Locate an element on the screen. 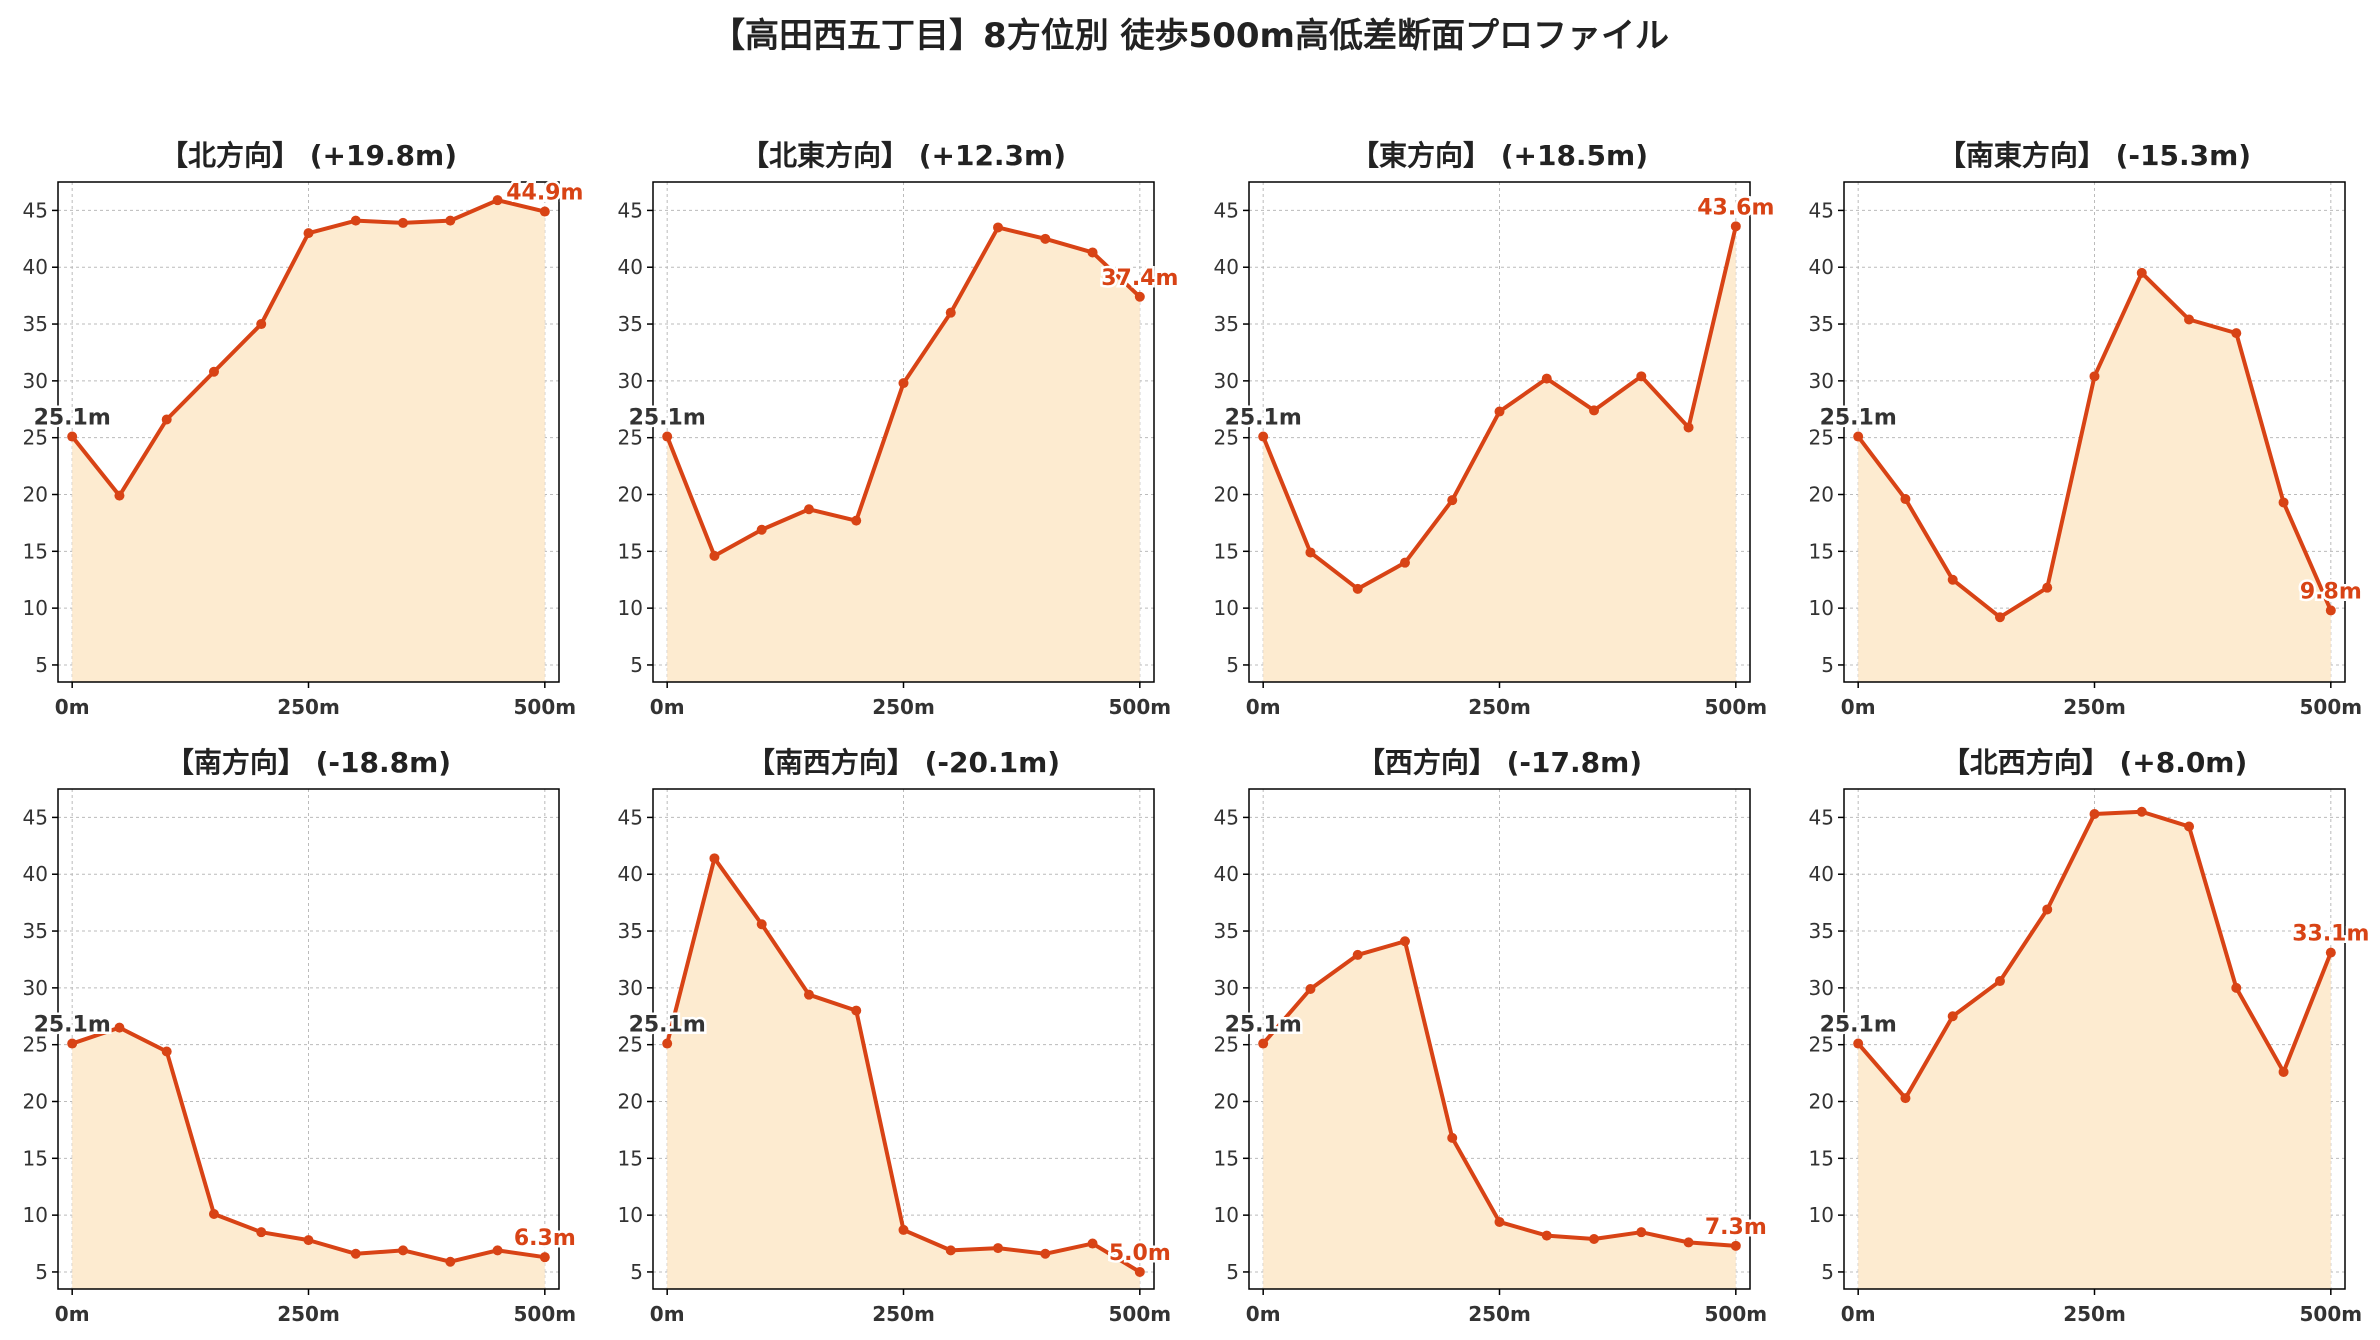 The image size is (2380, 1340). end-elevation-label: 9.8m is located at coordinates (2331, 591).